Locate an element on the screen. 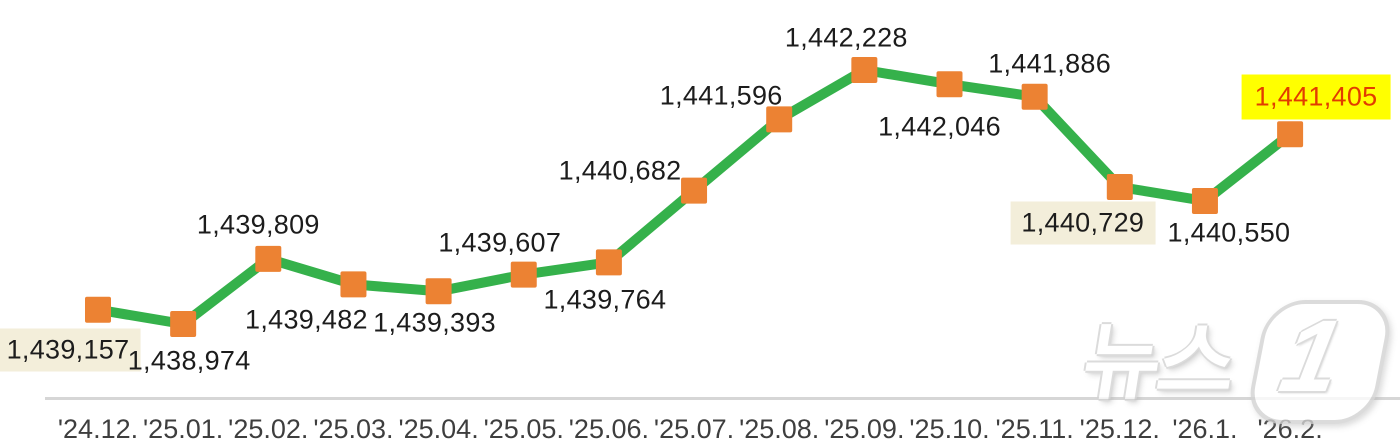  data-point-marker-'24.12. is located at coordinates (98, 309).